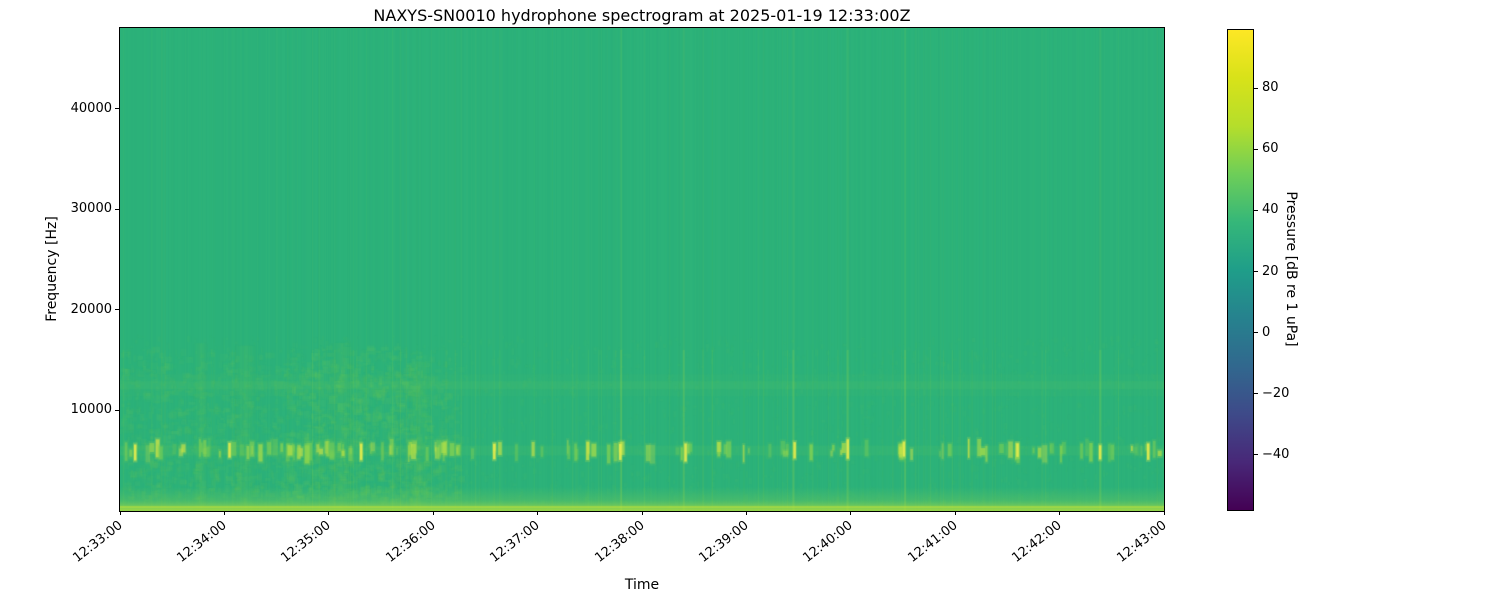  What do you see at coordinates (1270, 210) in the screenshot?
I see `colorbar-tick-label: 40` at bounding box center [1270, 210].